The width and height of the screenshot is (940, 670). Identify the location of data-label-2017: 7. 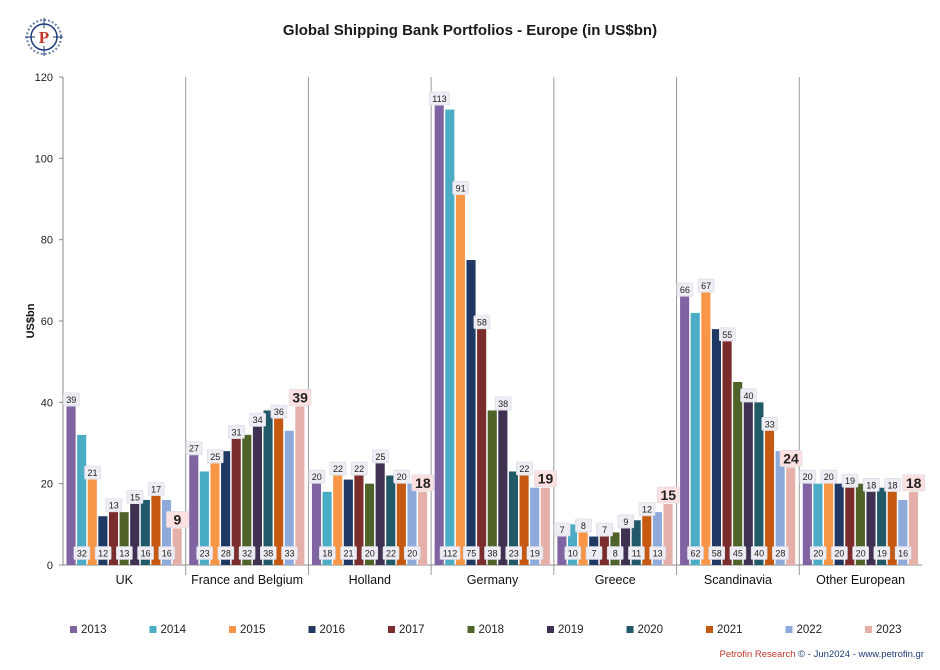
(604, 530).